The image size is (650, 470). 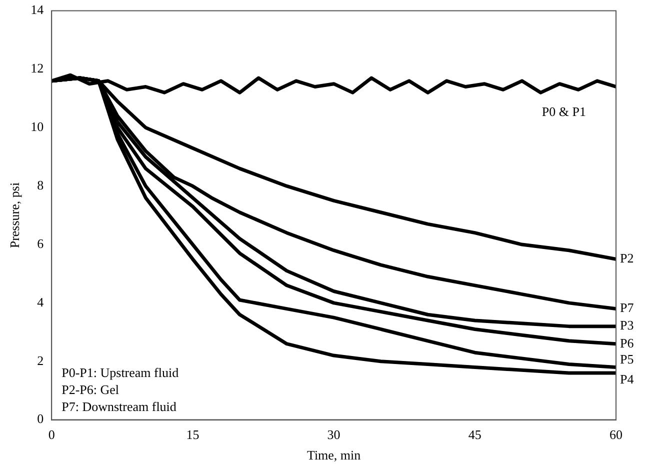 What do you see at coordinates (333, 434) in the screenshot?
I see `x-tick-label: 30` at bounding box center [333, 434].